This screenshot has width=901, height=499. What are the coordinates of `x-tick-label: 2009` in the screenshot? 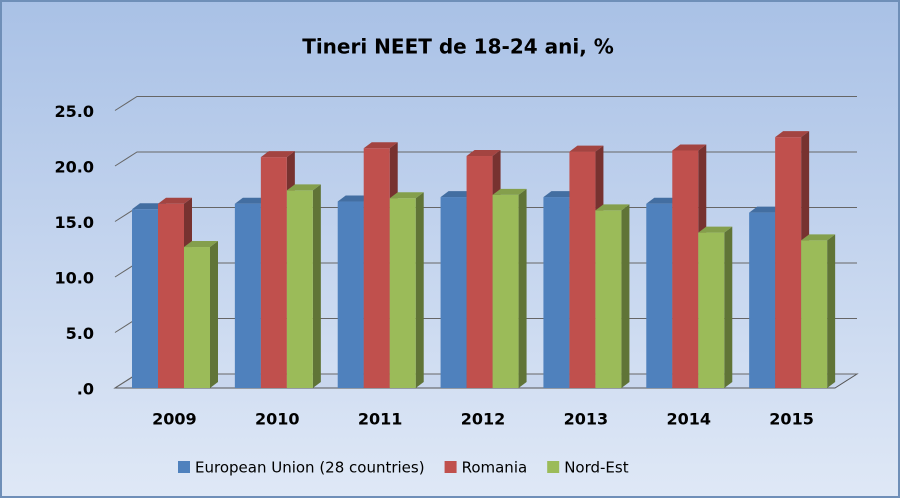 It's located at (174, 419).